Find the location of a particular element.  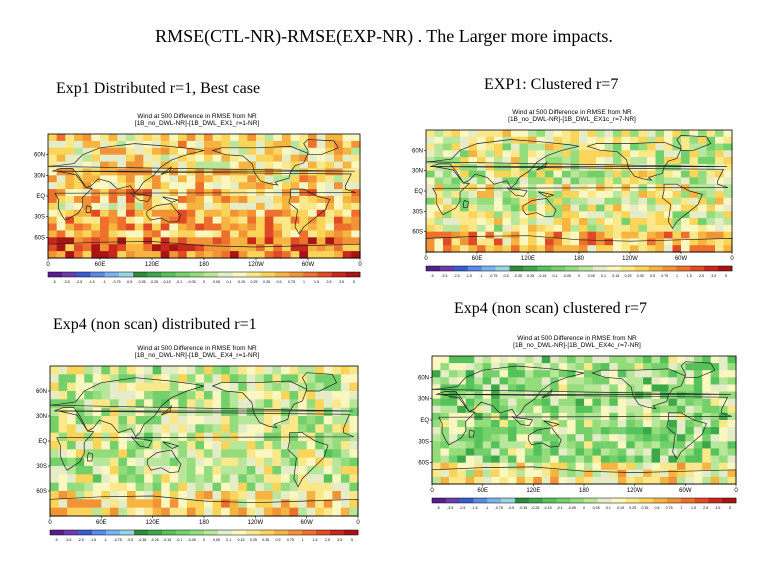

colorbar-label: 0.25 is located at coordinates (253, 540).